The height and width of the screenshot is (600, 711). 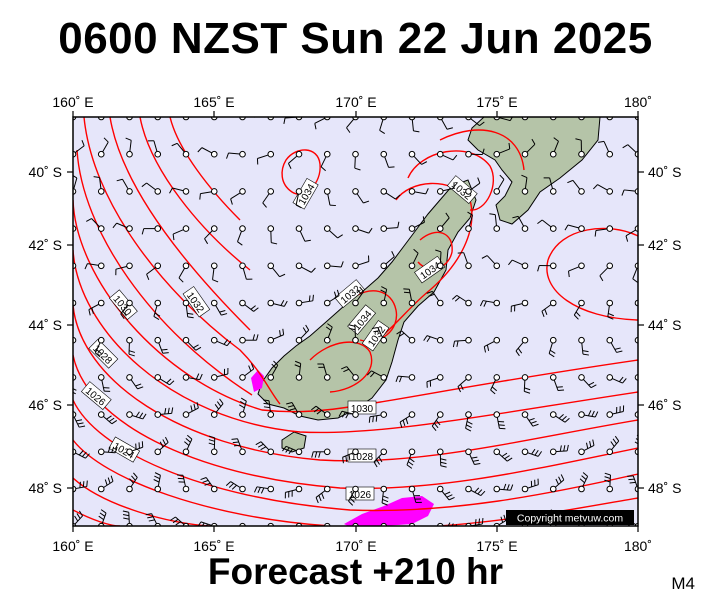 What do you see at coordinates (124, 449) in the screenshot?
I see `isobar-label: 1024` at bounding box center [124, 449].